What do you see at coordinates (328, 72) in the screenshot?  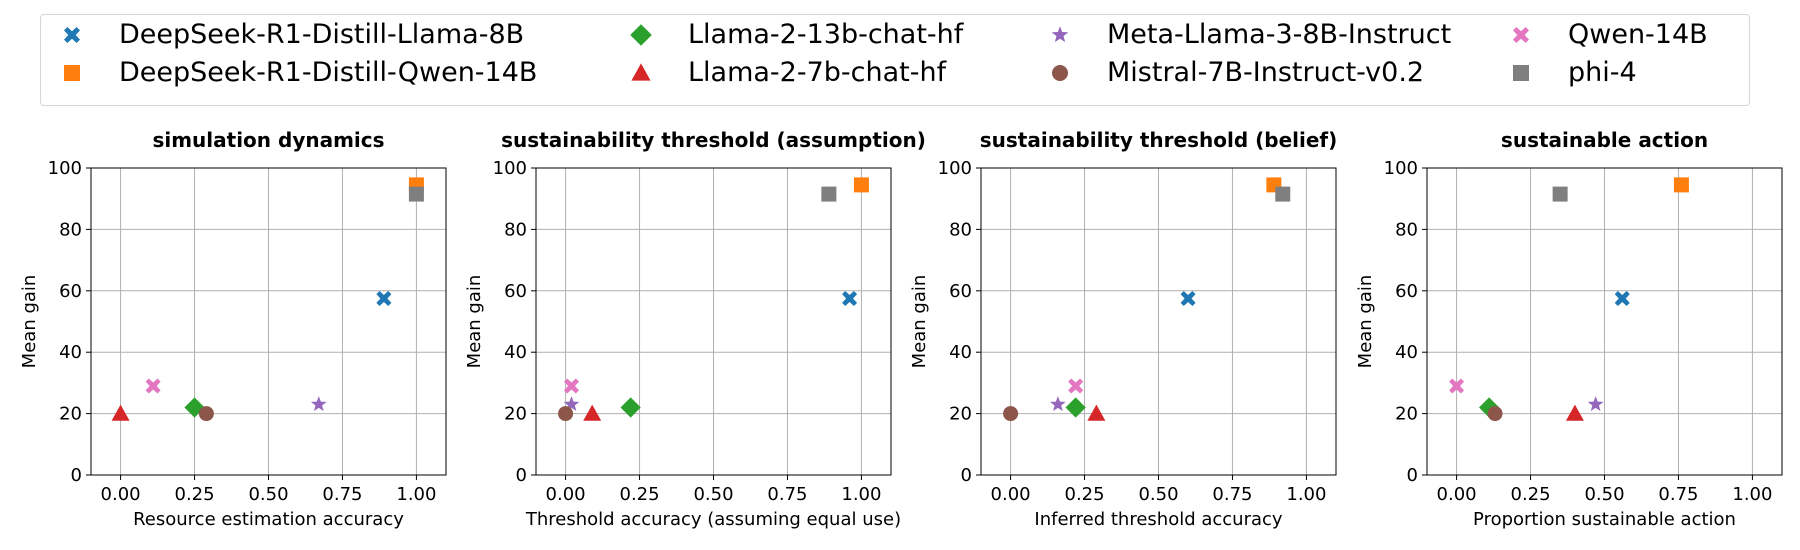 I see `legend-label: DeepSeek-R1-Distill-Qwen-14B` at bounding box center [328, 72].